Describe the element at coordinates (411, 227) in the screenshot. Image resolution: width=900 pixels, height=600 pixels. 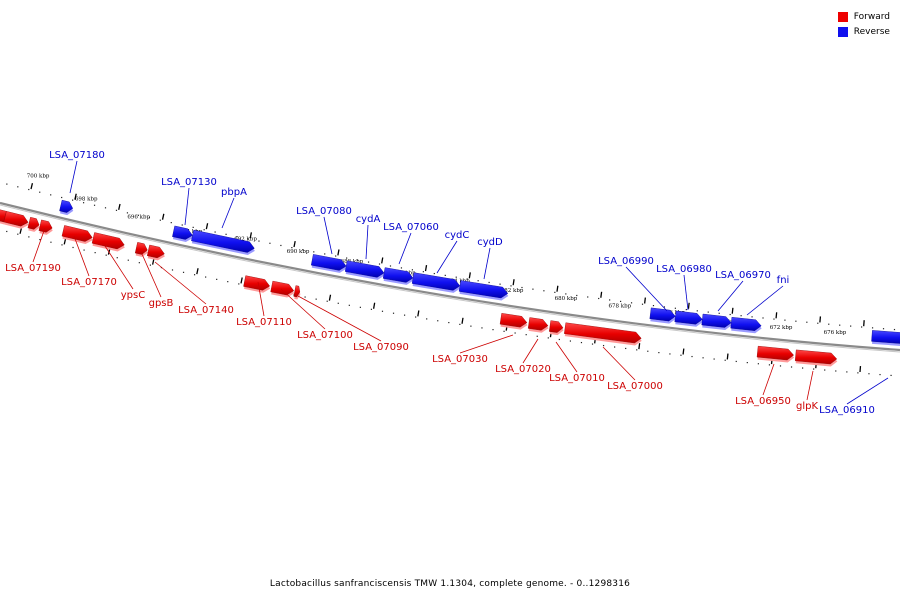
I see `reverse-gene-label: LSA_07060` at that location.